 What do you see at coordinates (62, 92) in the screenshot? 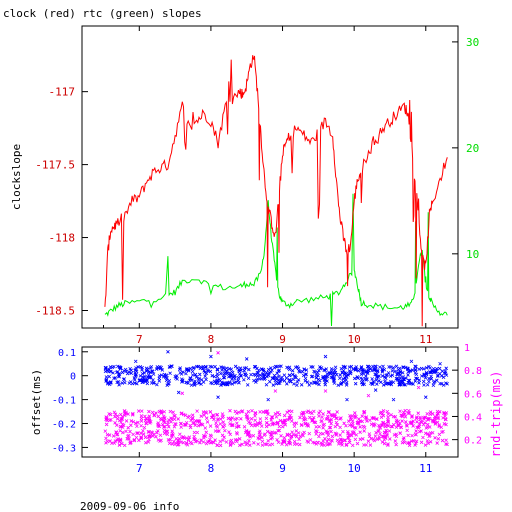
I see `top-ytick-label: -117` at bounding box center [62, 92].